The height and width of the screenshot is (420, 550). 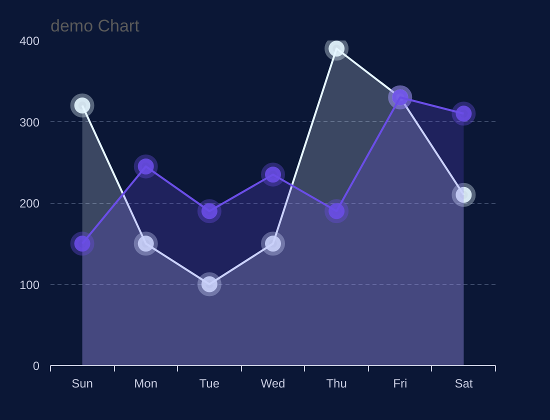 What do you see at coordinates (273, 383) in the screenshot?
I see `x-tick-label: Wed` at bounding box center [273, 383].